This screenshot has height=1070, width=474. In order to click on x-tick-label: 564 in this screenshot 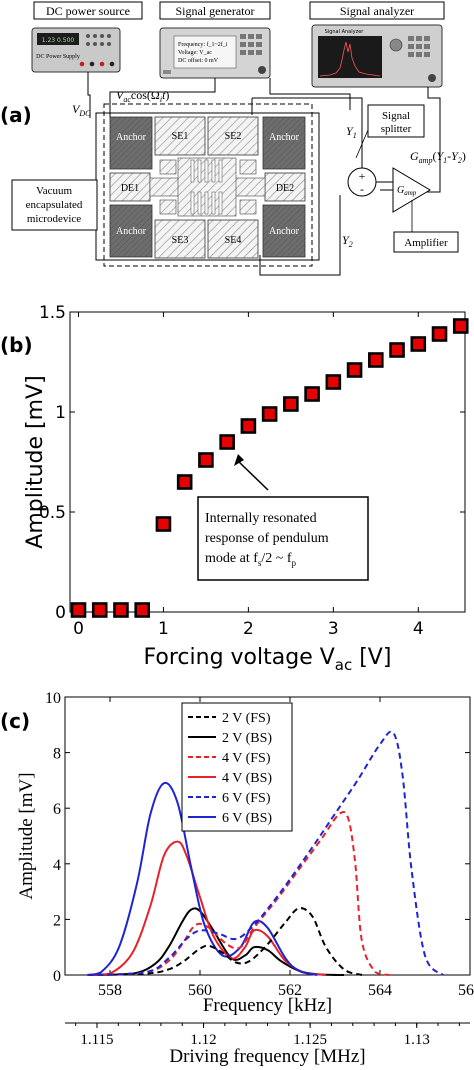, I will do `click(380, 990)`.